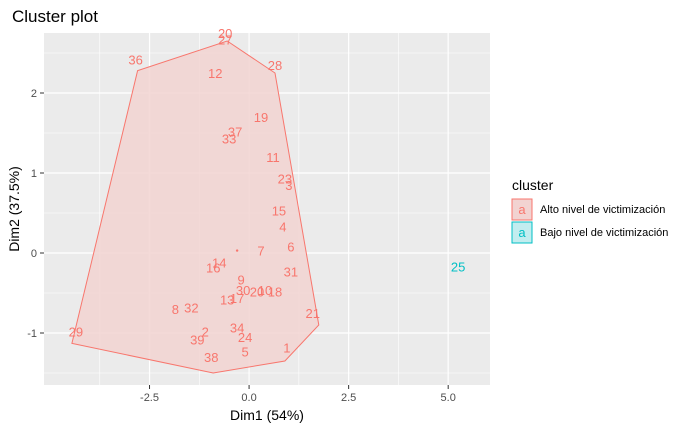  What do you see at coordinates (225, 39) in the screenshot?
I see `point-label: 27` at bounding box center [225, 39].